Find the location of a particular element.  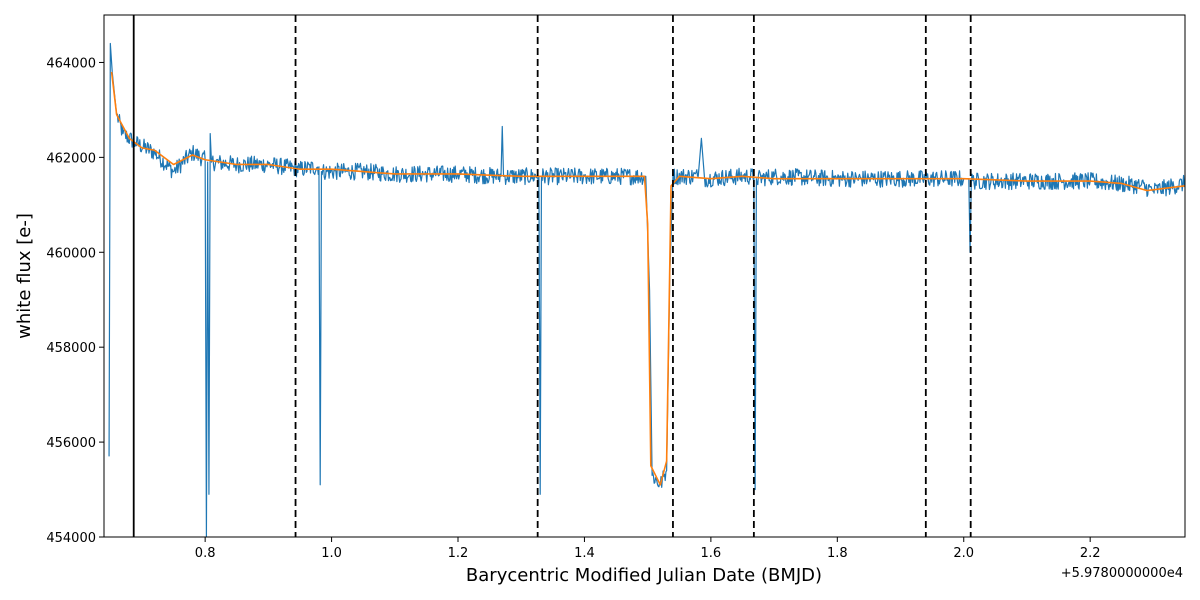

x-tick-label: 2.2 is located at coordinates (1090, 553).